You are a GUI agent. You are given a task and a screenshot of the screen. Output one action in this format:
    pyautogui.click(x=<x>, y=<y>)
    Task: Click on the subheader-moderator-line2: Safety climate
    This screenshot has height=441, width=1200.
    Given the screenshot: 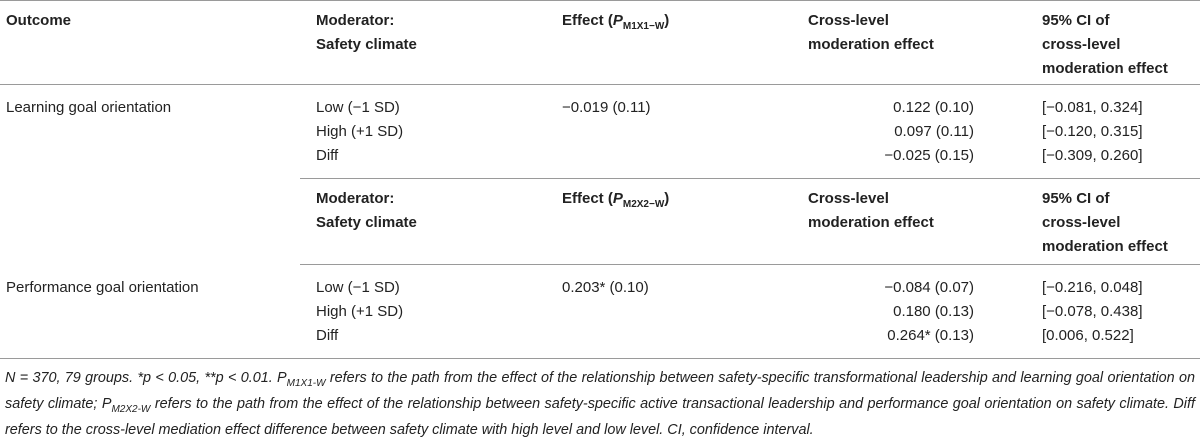 What is the action you would take?
    pyautogui.click(x=366, y=222)
    